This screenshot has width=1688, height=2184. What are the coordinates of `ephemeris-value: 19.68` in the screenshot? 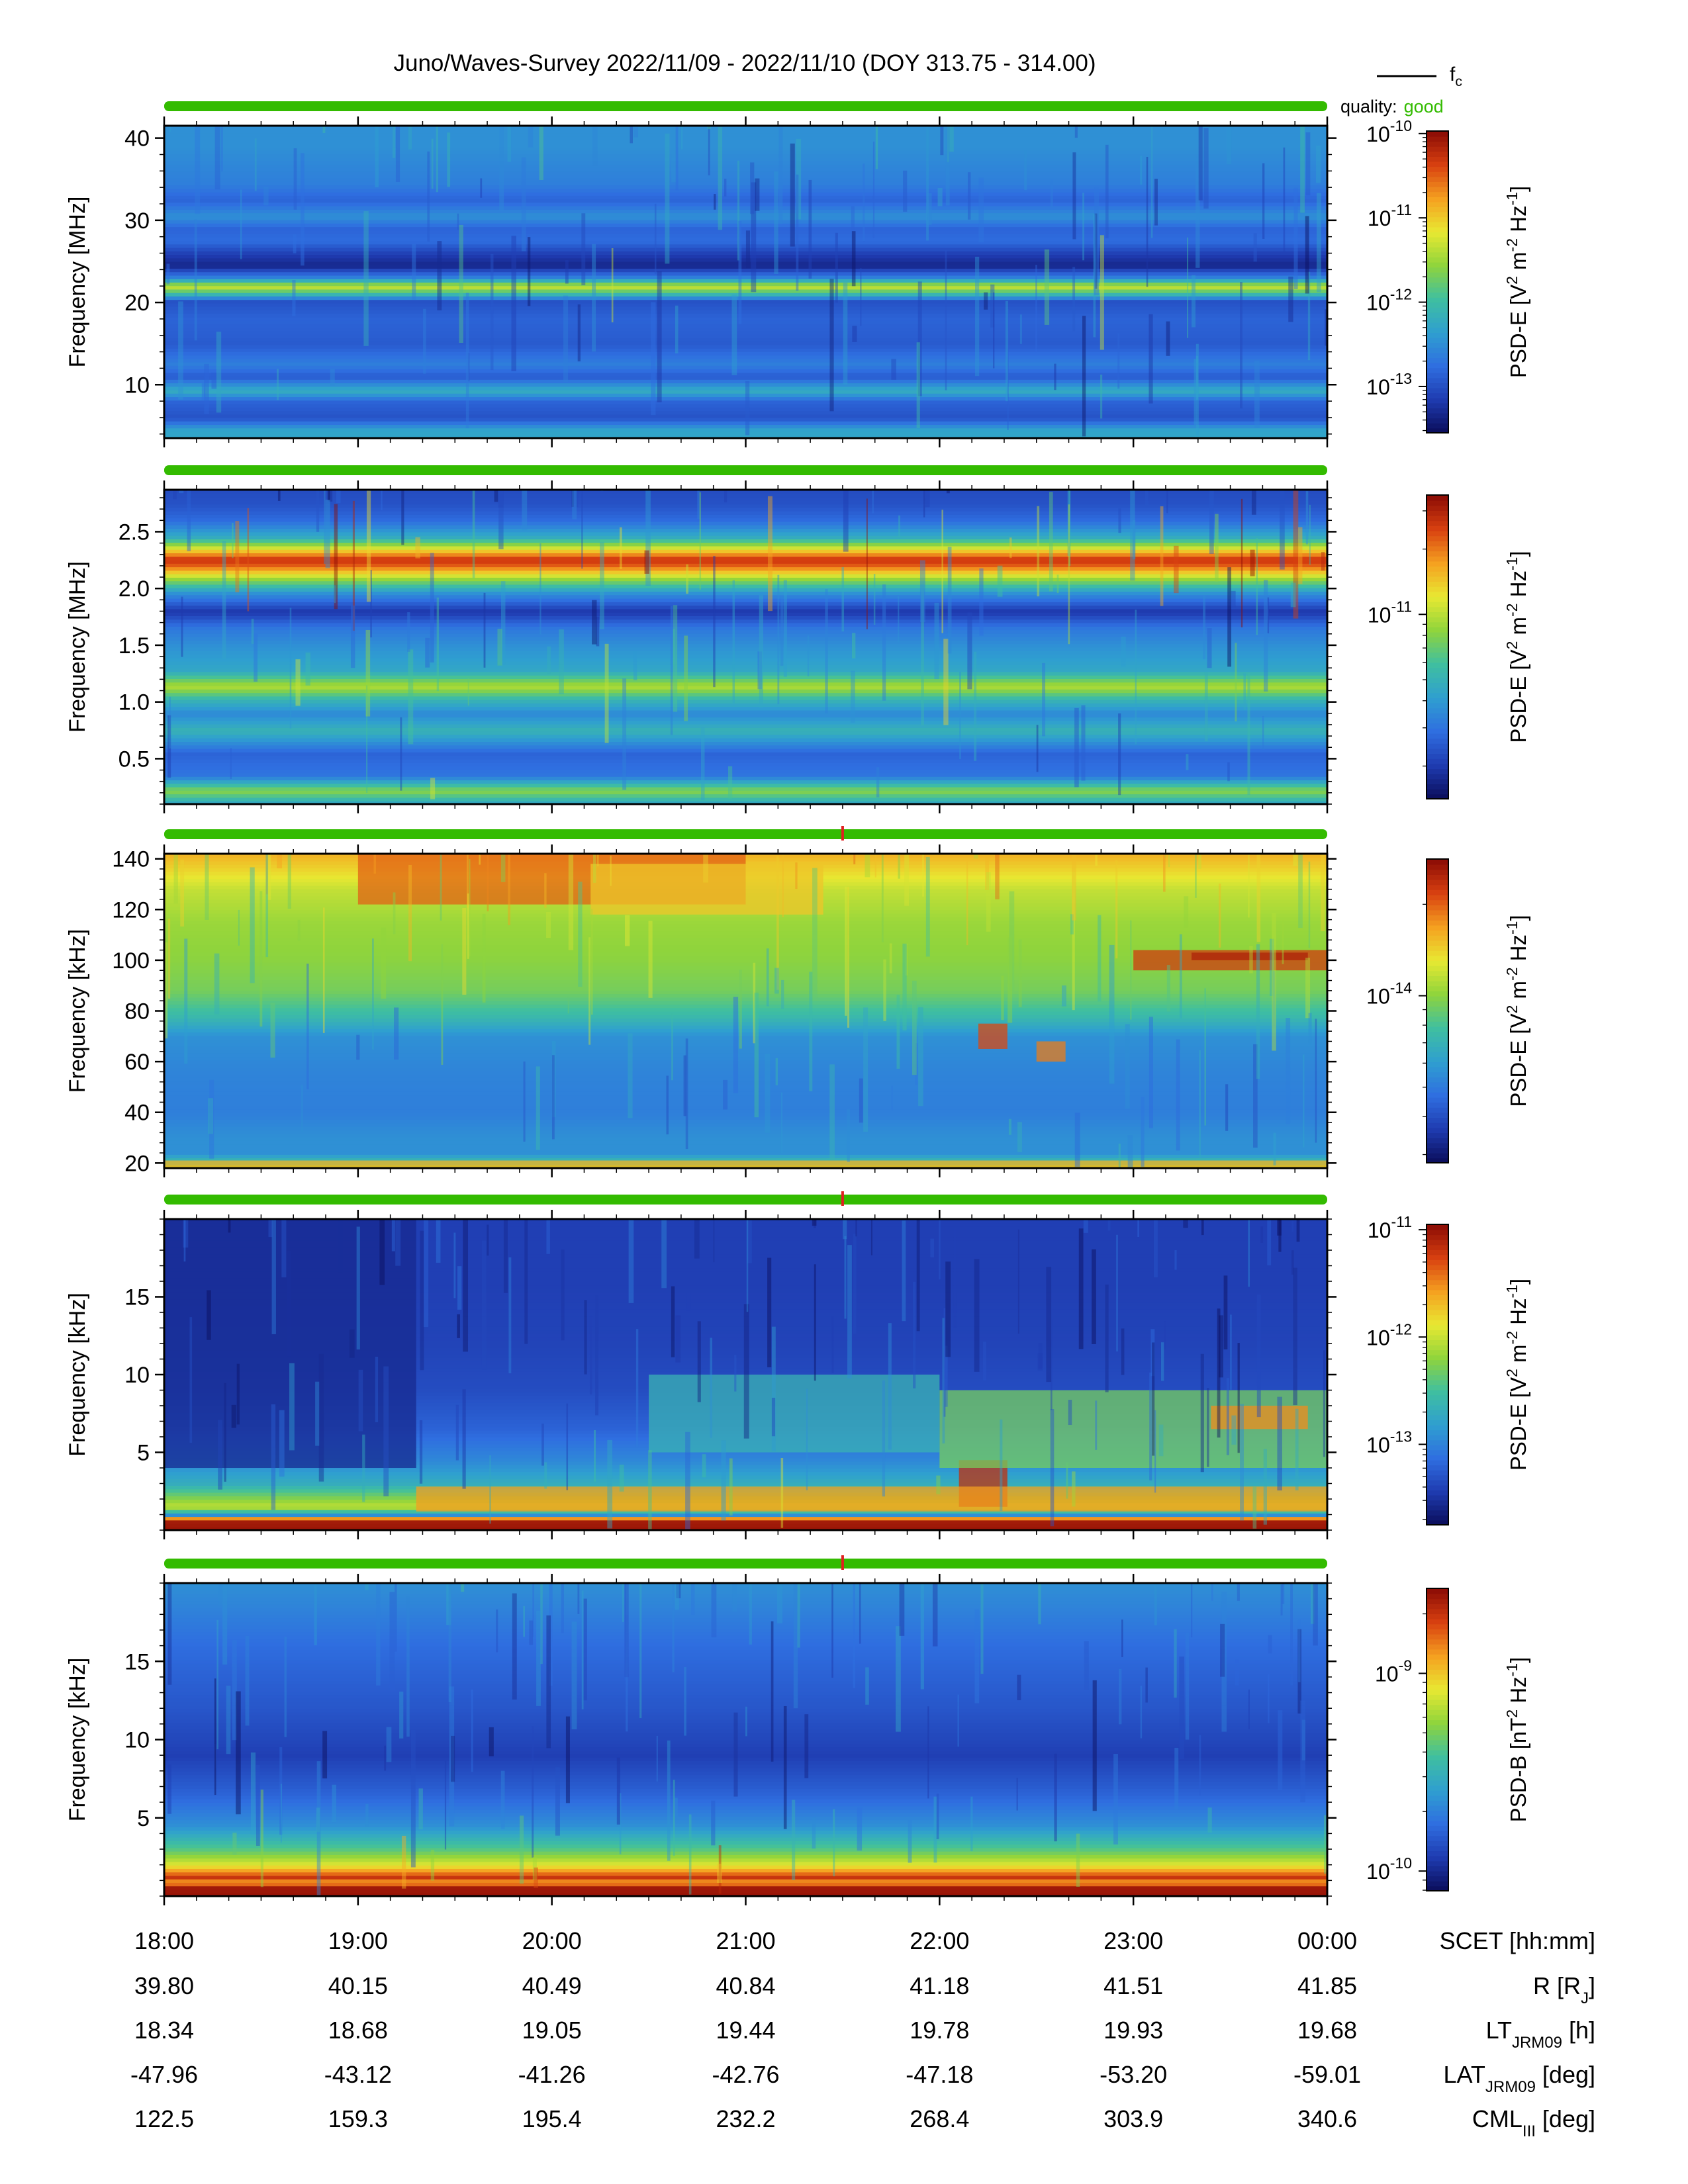 It's located at (1327, 2031).